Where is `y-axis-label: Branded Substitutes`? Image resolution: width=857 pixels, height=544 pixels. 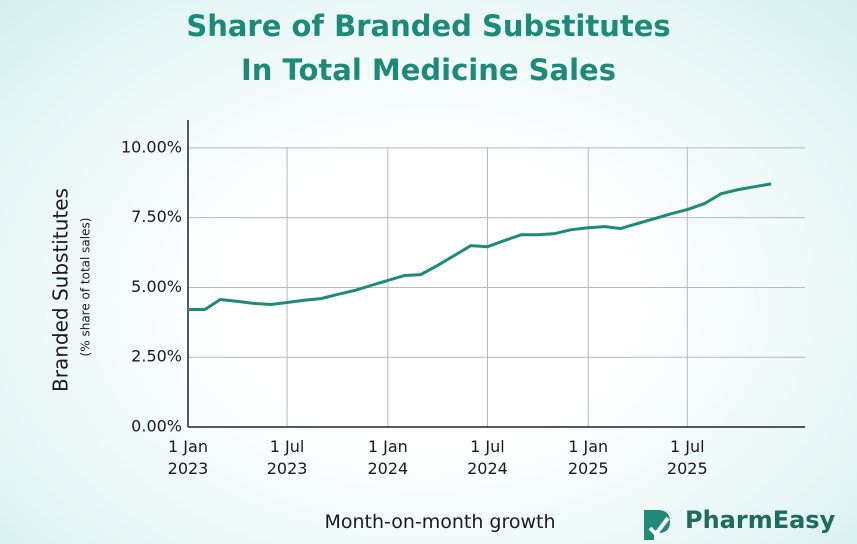 y-axis-label: Branded Substitutes is located at coordinates (61, 290).